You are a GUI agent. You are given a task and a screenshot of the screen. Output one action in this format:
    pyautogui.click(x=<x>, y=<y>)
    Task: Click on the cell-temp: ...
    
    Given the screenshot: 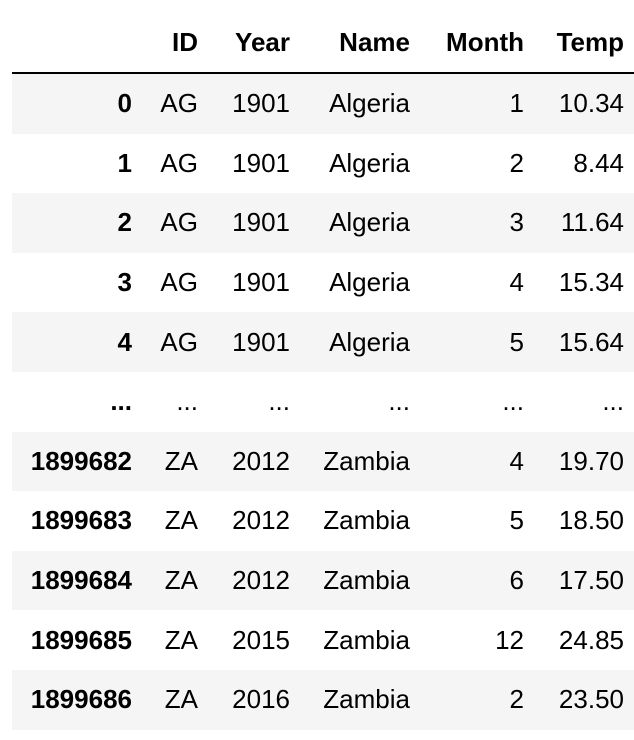 What is the action you would take?
    pyautogui.click(x=613, y=401)
    